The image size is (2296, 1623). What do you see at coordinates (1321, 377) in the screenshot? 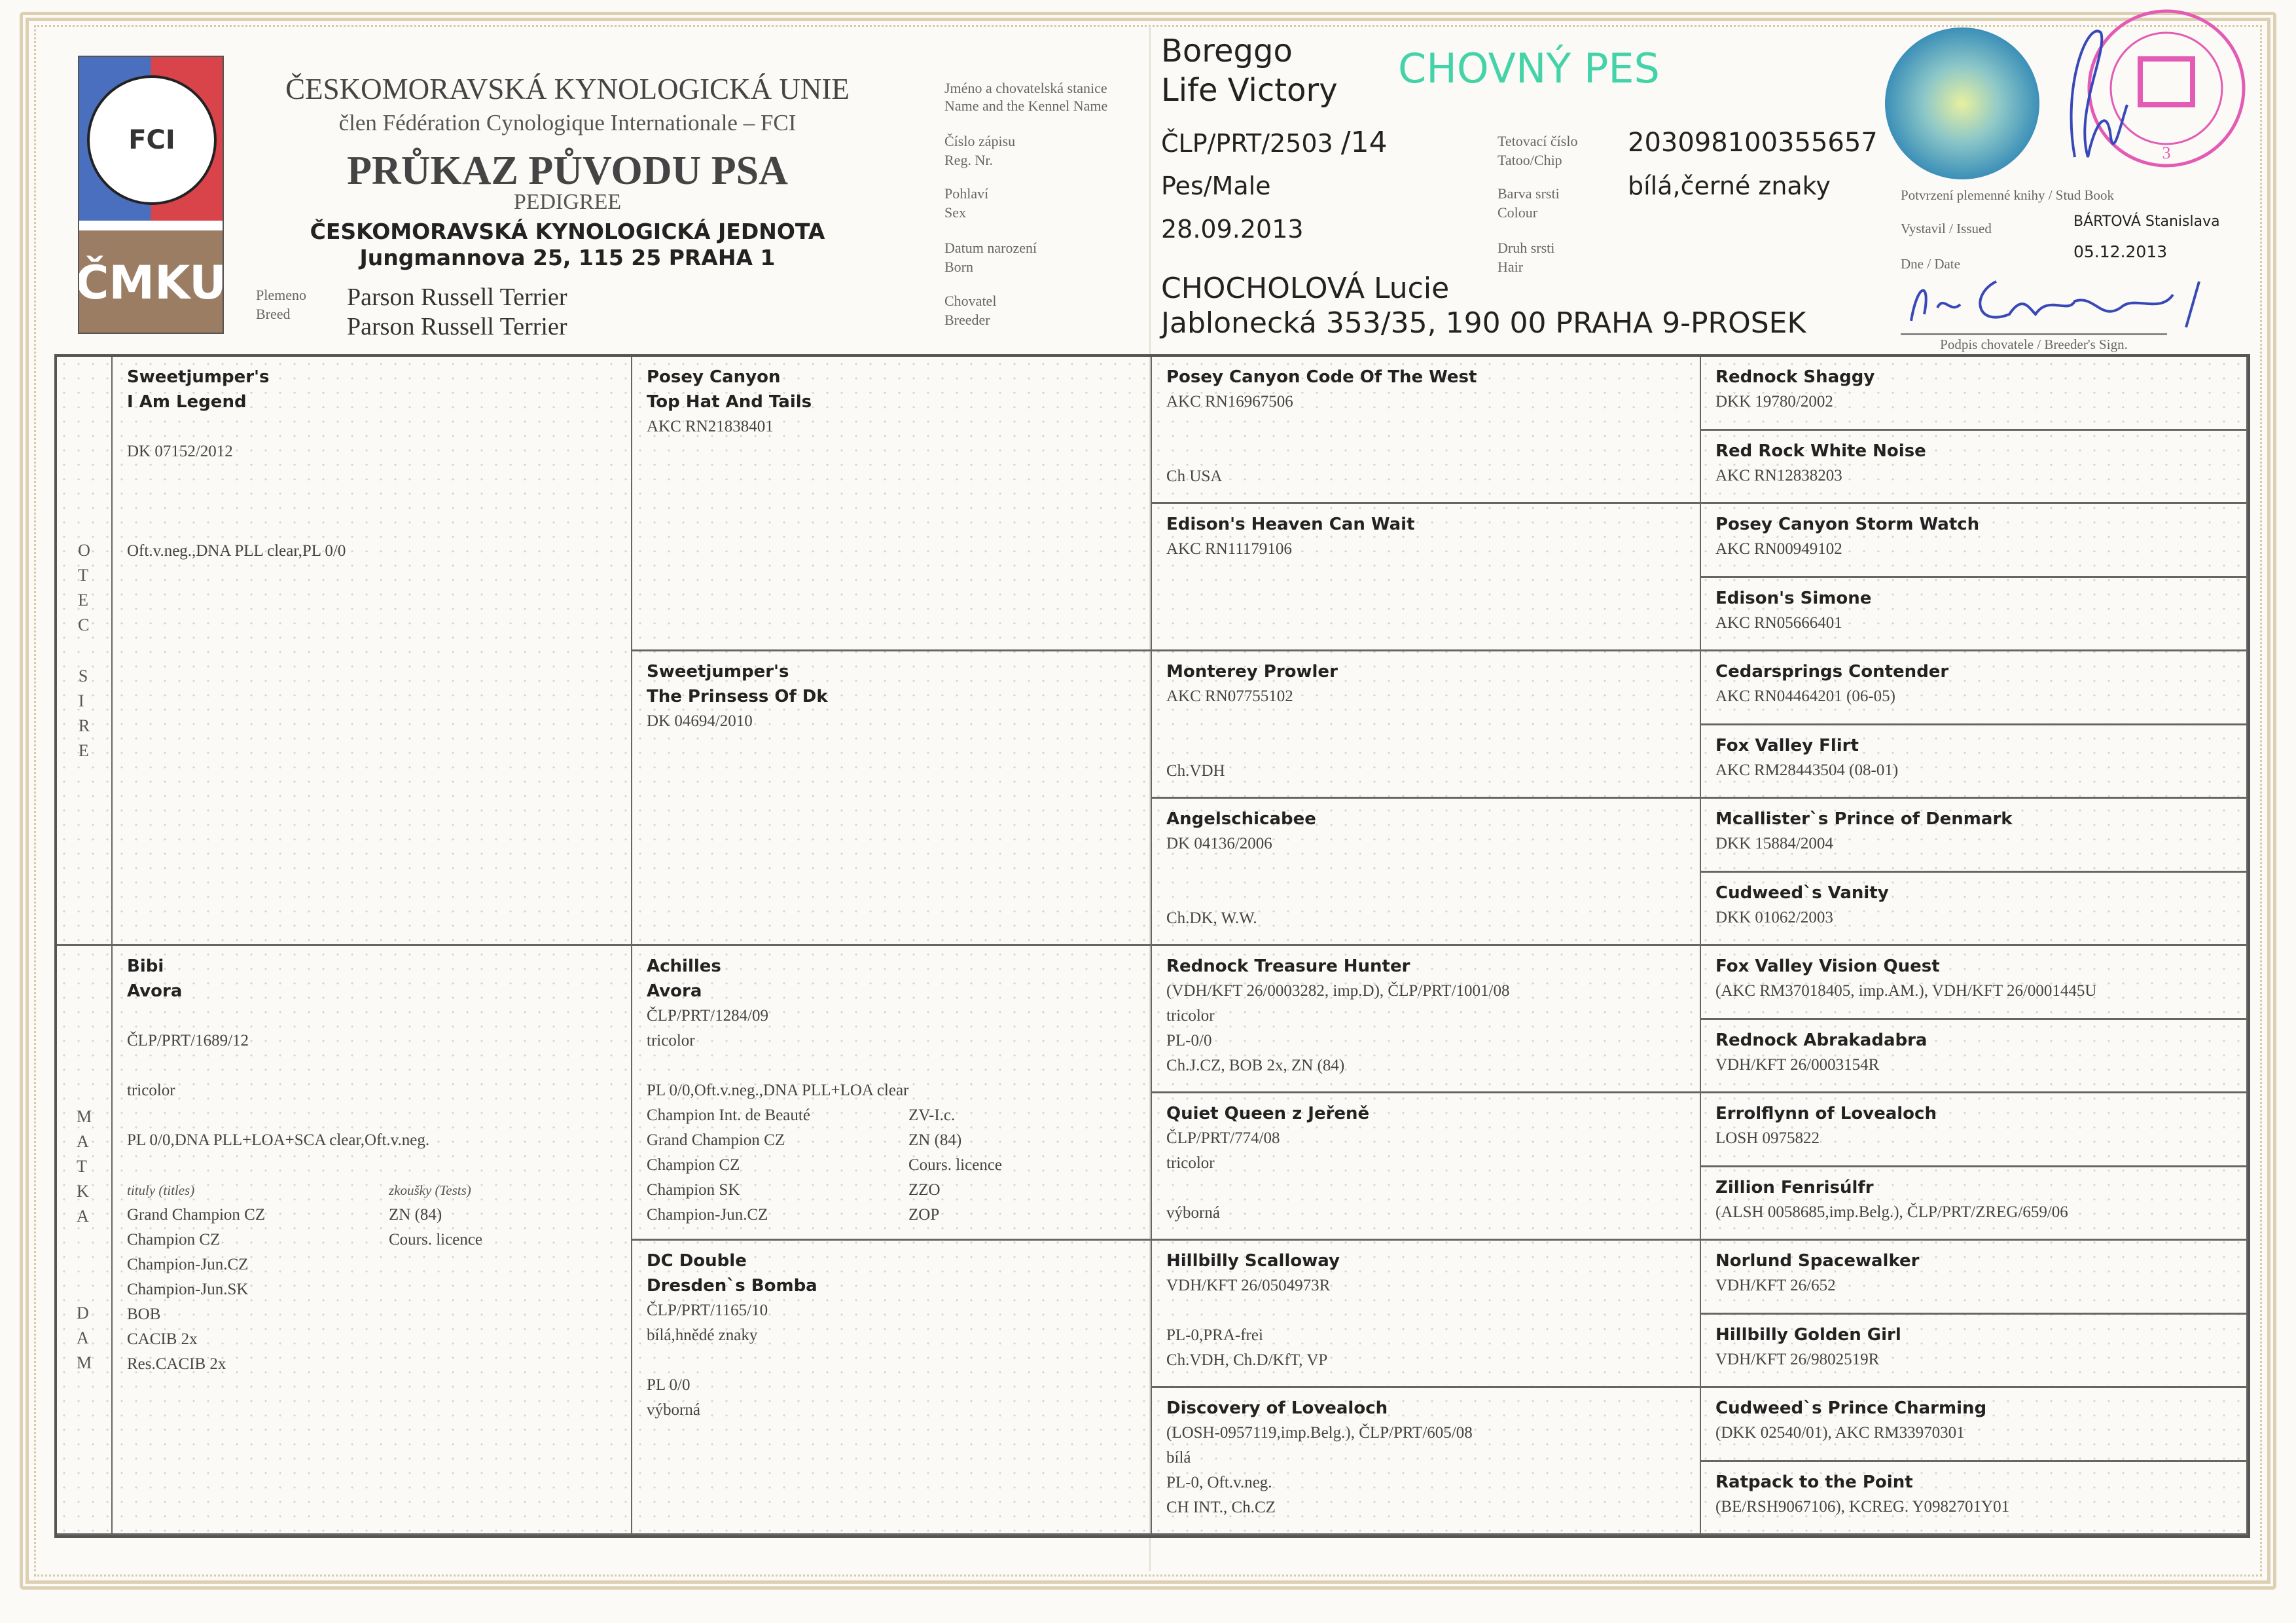
I see `ancestor-name: Posey Canyon Code Of The West` at bounding box center [1321, 377].